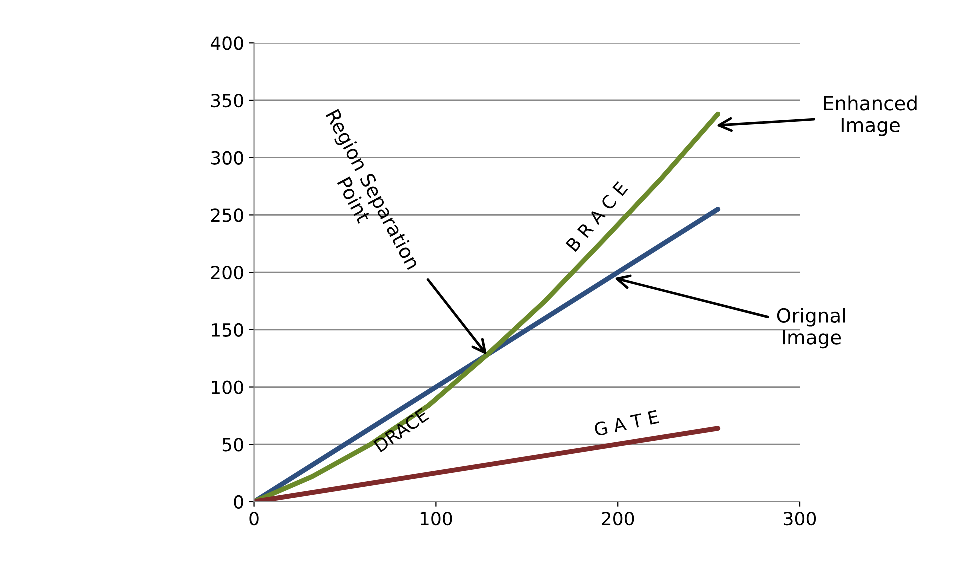 Image resolution: width=978 pixels, height=583 pixels. What do you see at coordinates (800, 519) in the screenshot?
I see `x-tick-label: 300` at bounding box center [800, 519].